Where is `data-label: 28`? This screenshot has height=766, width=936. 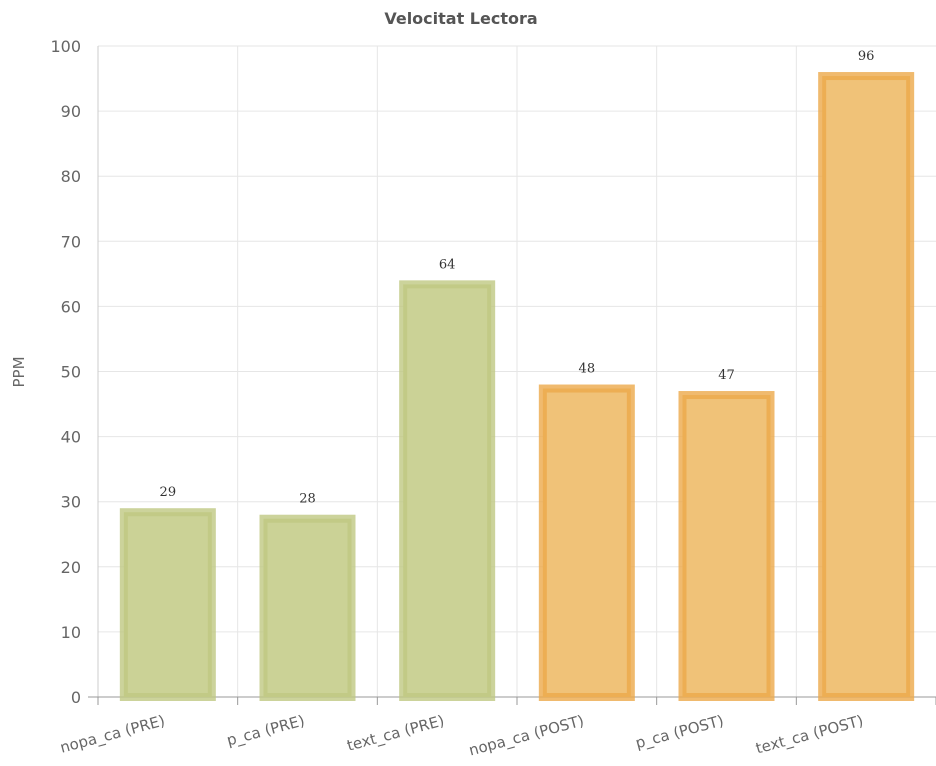 data-label: 28 is located at coordinates (307, 499).